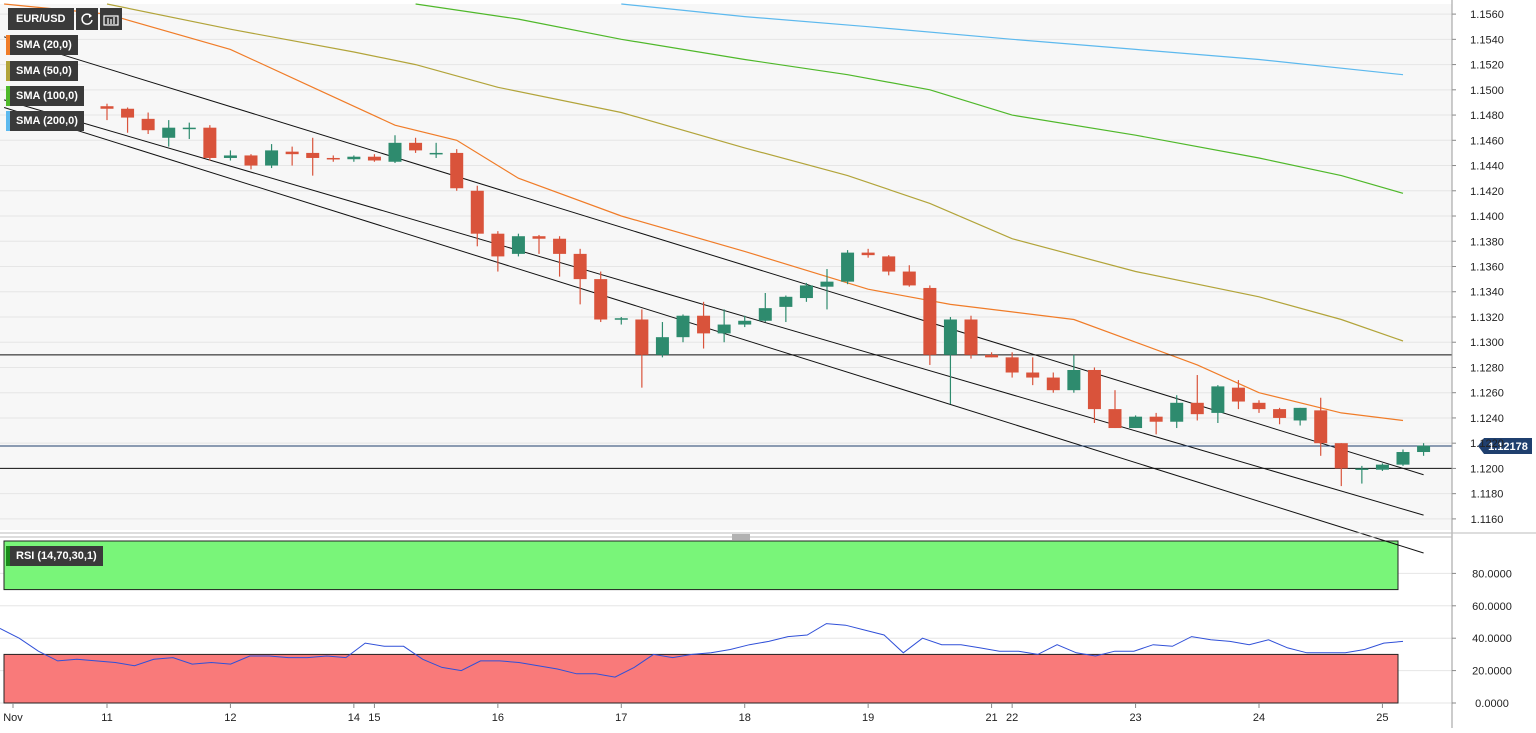  Describe the element at coordinates (110, 19) in the screenshot. I see `bar-chart-icon` at that location.